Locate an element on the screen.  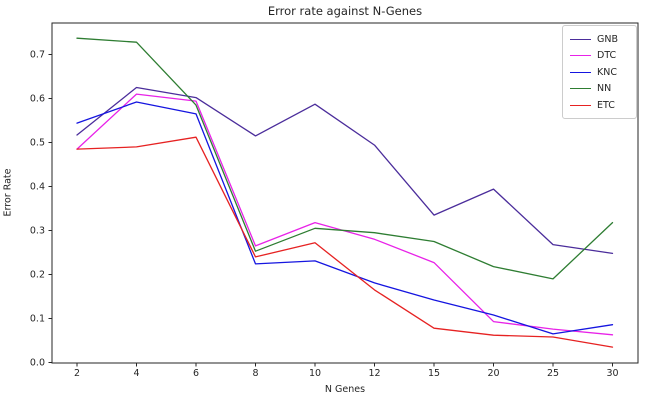
y-tick-label: 0.5 is located at coordinates (37, 143).